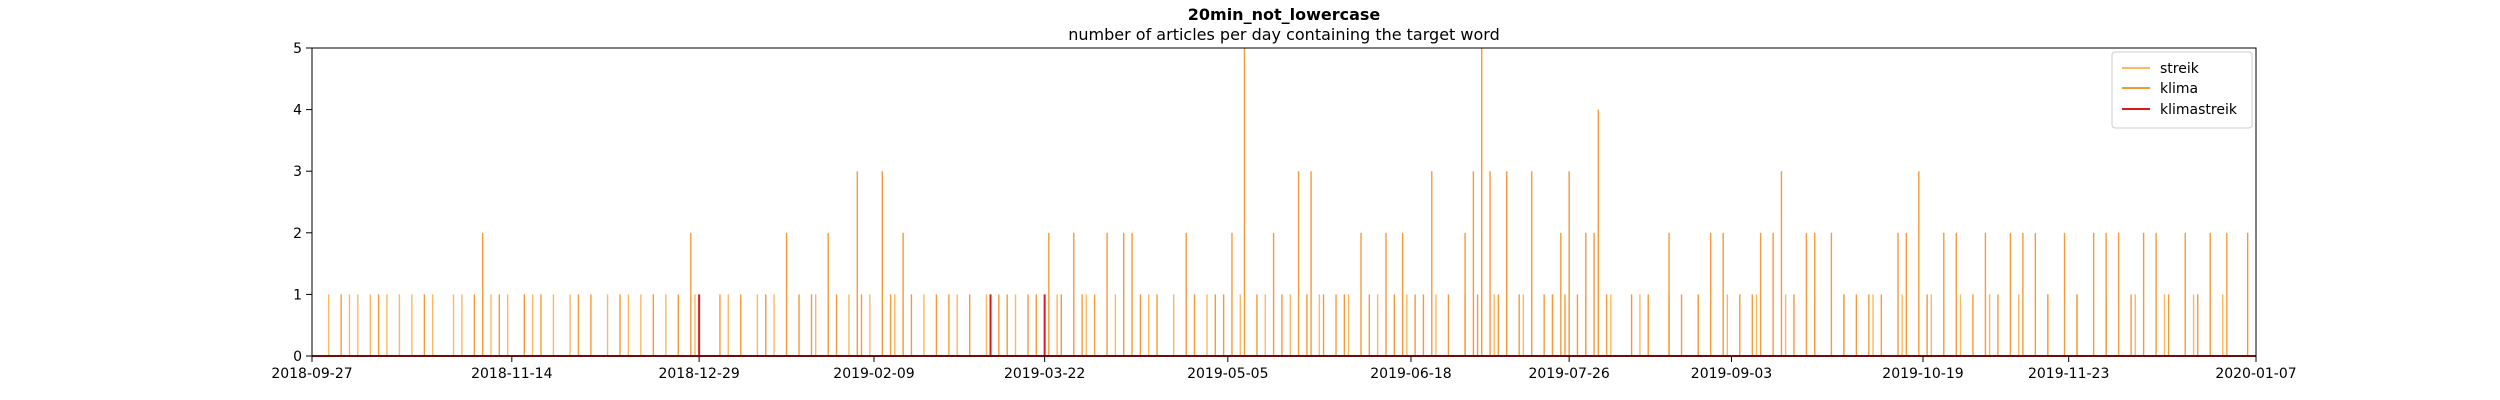  Describe the element at coordinates (1731, 374) in the screenshot. I see `x-tick-label-8: 2019-09-03` at that location.